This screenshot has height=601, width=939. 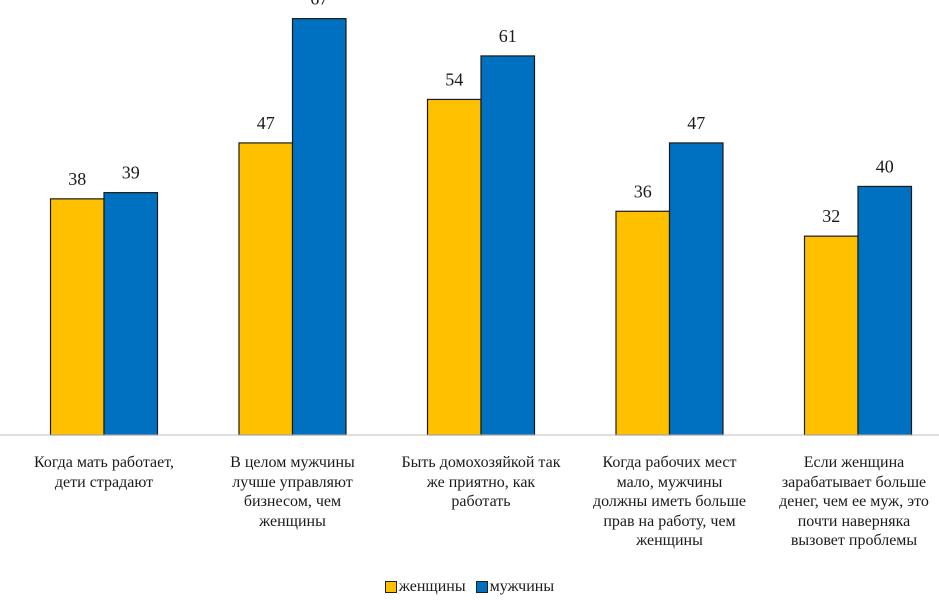 What do you see at coordinates (643, 191) in the screenshot?
I see `value-label-women-3: 36` at bounding box center [643, 191].